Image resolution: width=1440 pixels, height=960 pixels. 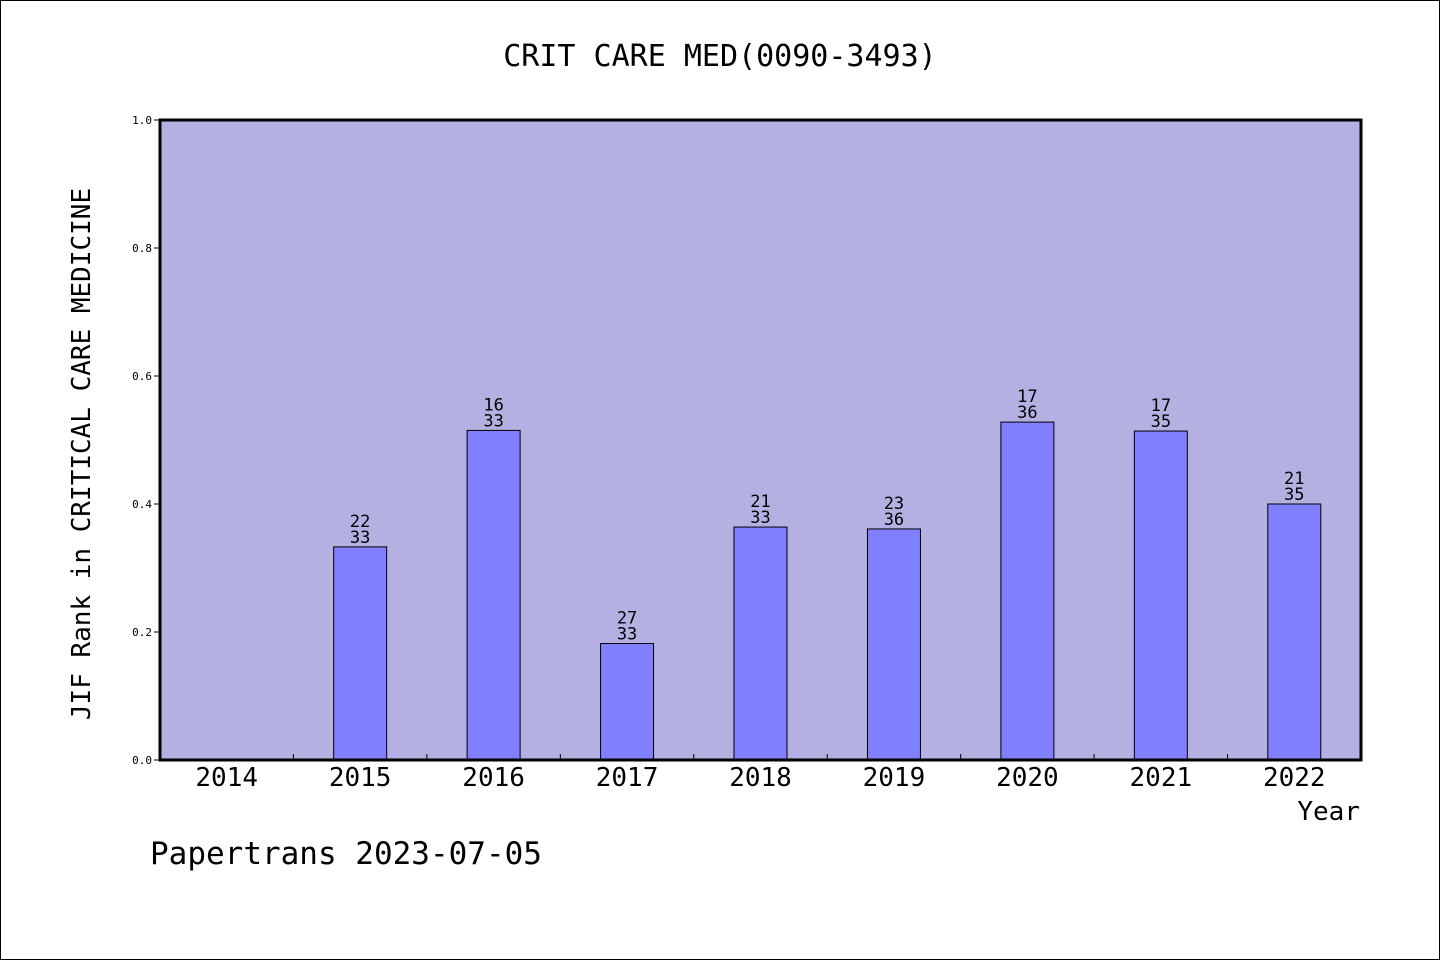 What do you see at coordinates (627, 619) in the screenshot?
I see `bar-rank-label: 27` at bounding box center [627, 619].